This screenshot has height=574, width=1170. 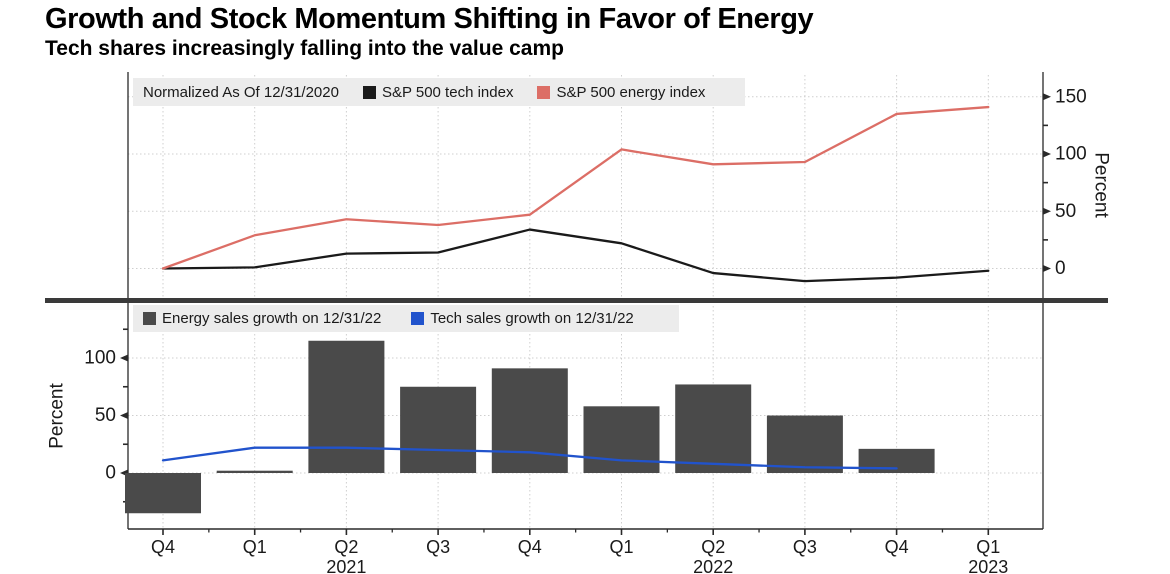 I want to click on normalization-note: Normalized As Of 12/31/2020, so click(x=241, y=92).